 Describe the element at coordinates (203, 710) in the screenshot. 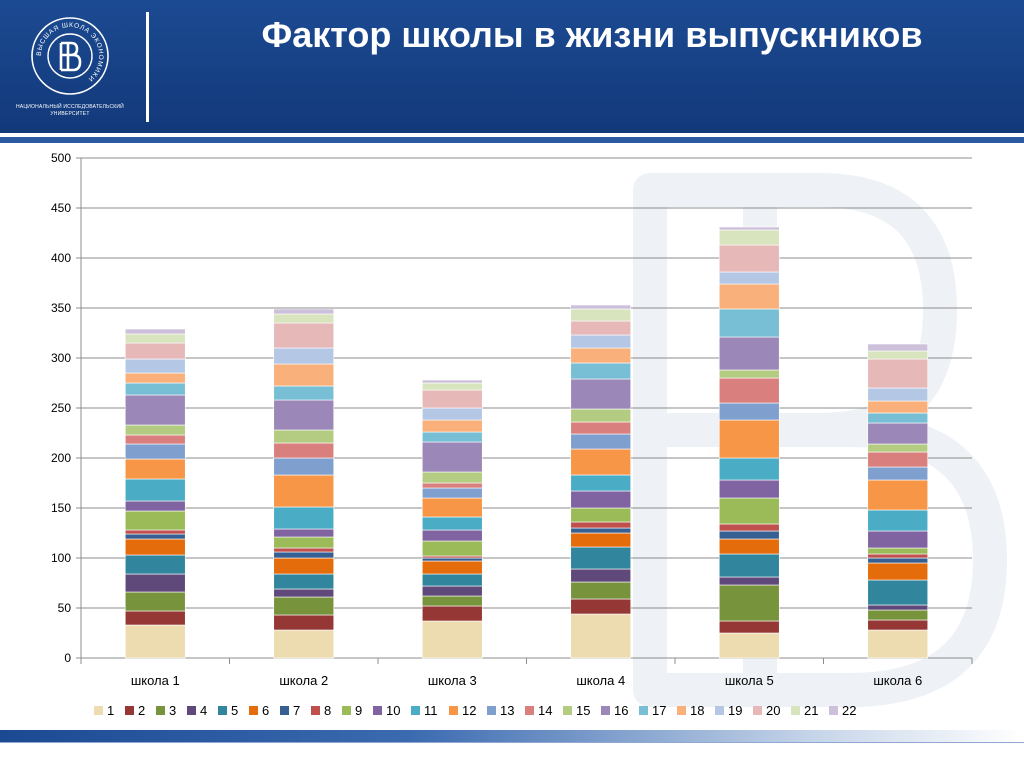

I see `legend-label: 4` at that location.